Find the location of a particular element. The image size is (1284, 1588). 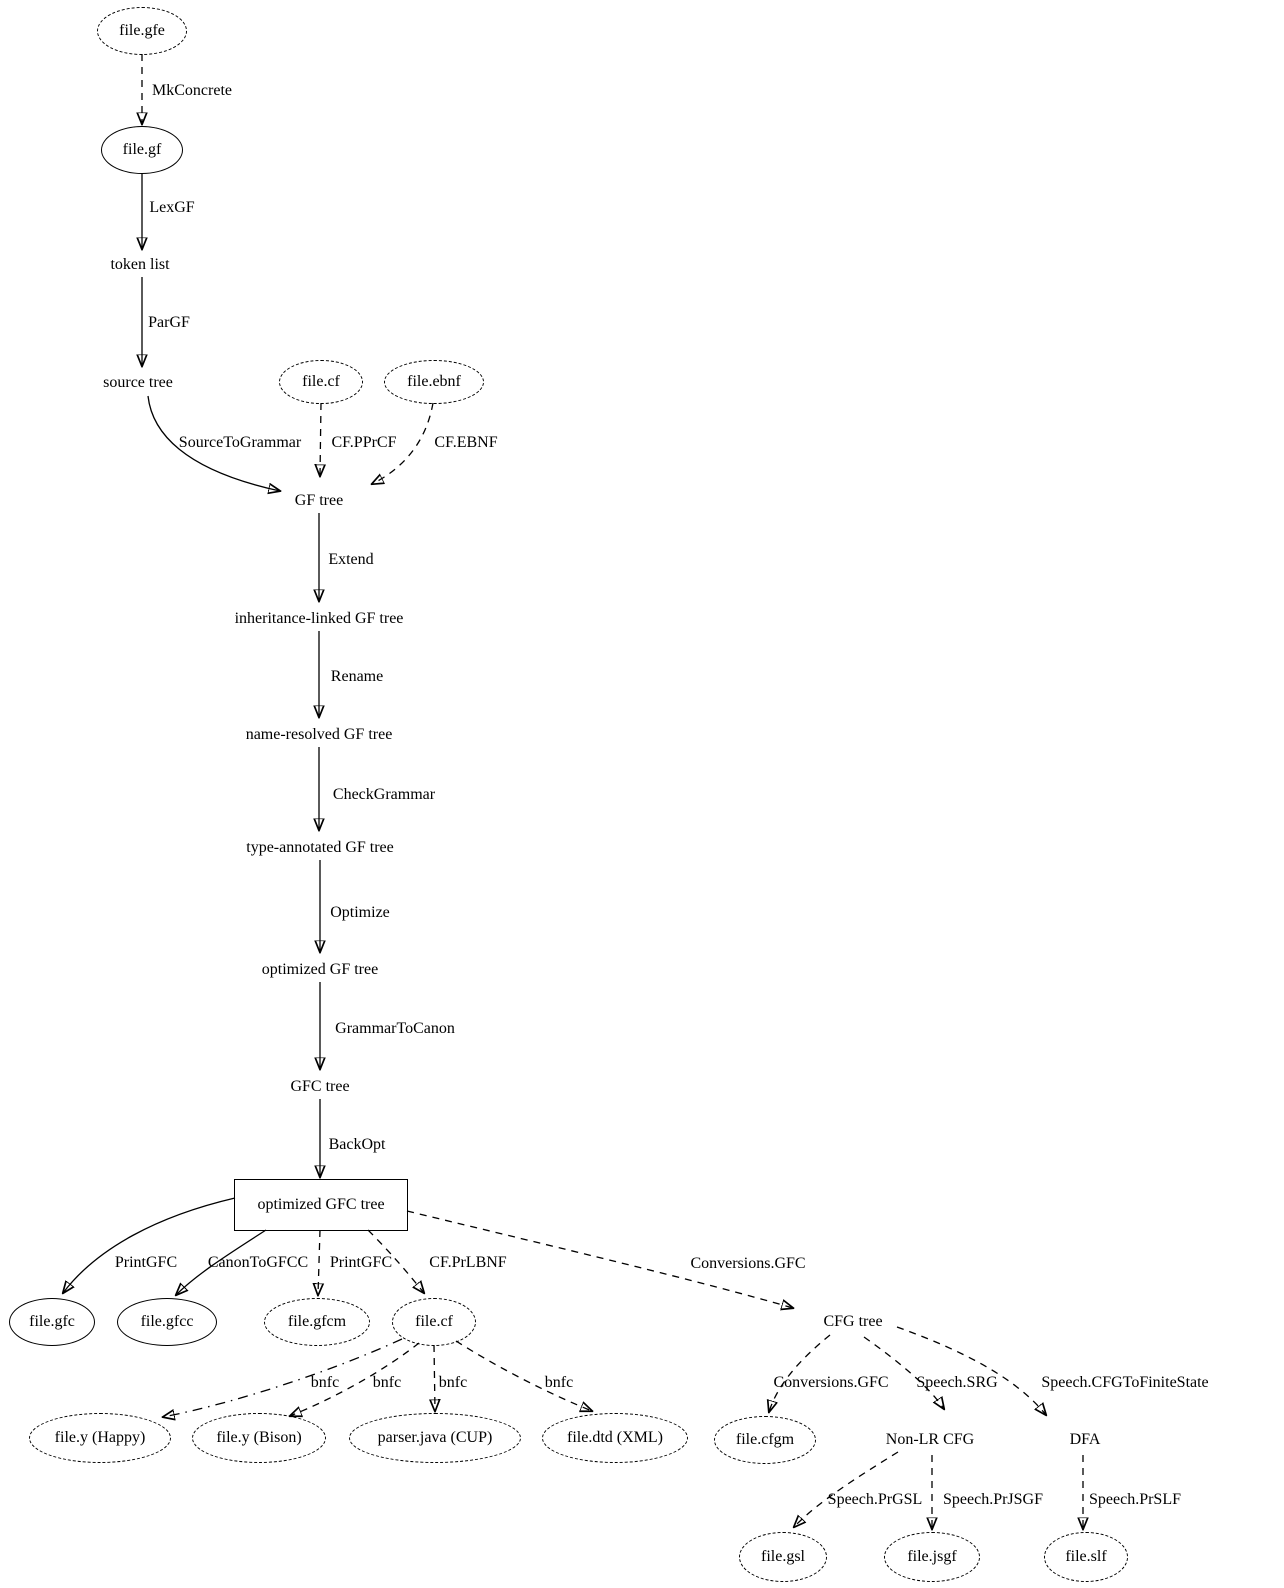

edge-file-cf-to-gf-tree is located at coordinates (320, 439).